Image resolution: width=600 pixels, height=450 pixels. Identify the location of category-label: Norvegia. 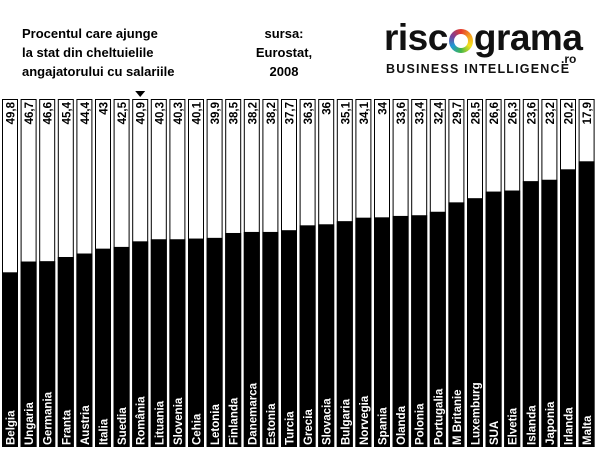
(365, 420).